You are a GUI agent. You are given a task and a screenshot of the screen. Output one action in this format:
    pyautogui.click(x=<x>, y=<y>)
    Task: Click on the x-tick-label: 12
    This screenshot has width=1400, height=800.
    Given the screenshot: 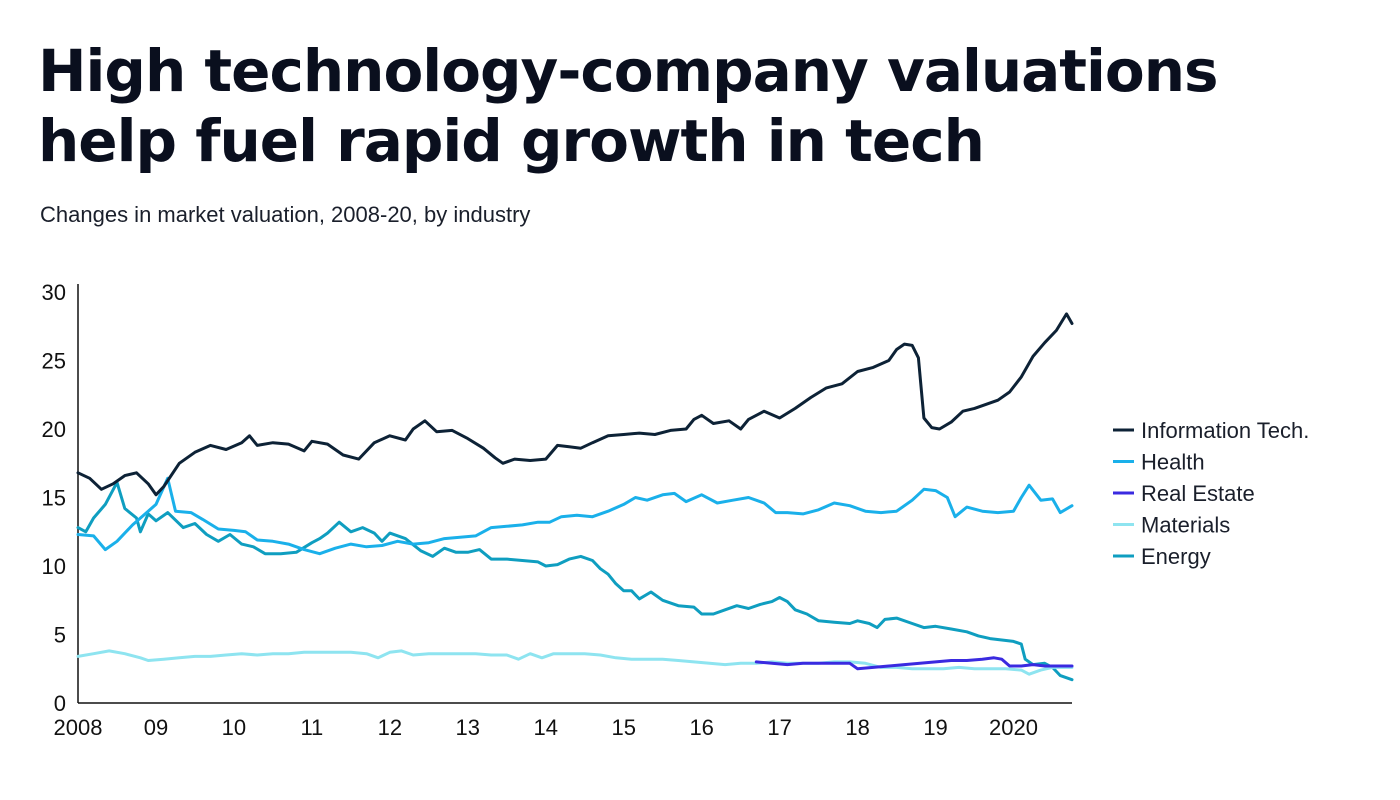 What is the action you would take?
    pyautogui.click(x=390, y=727)
    